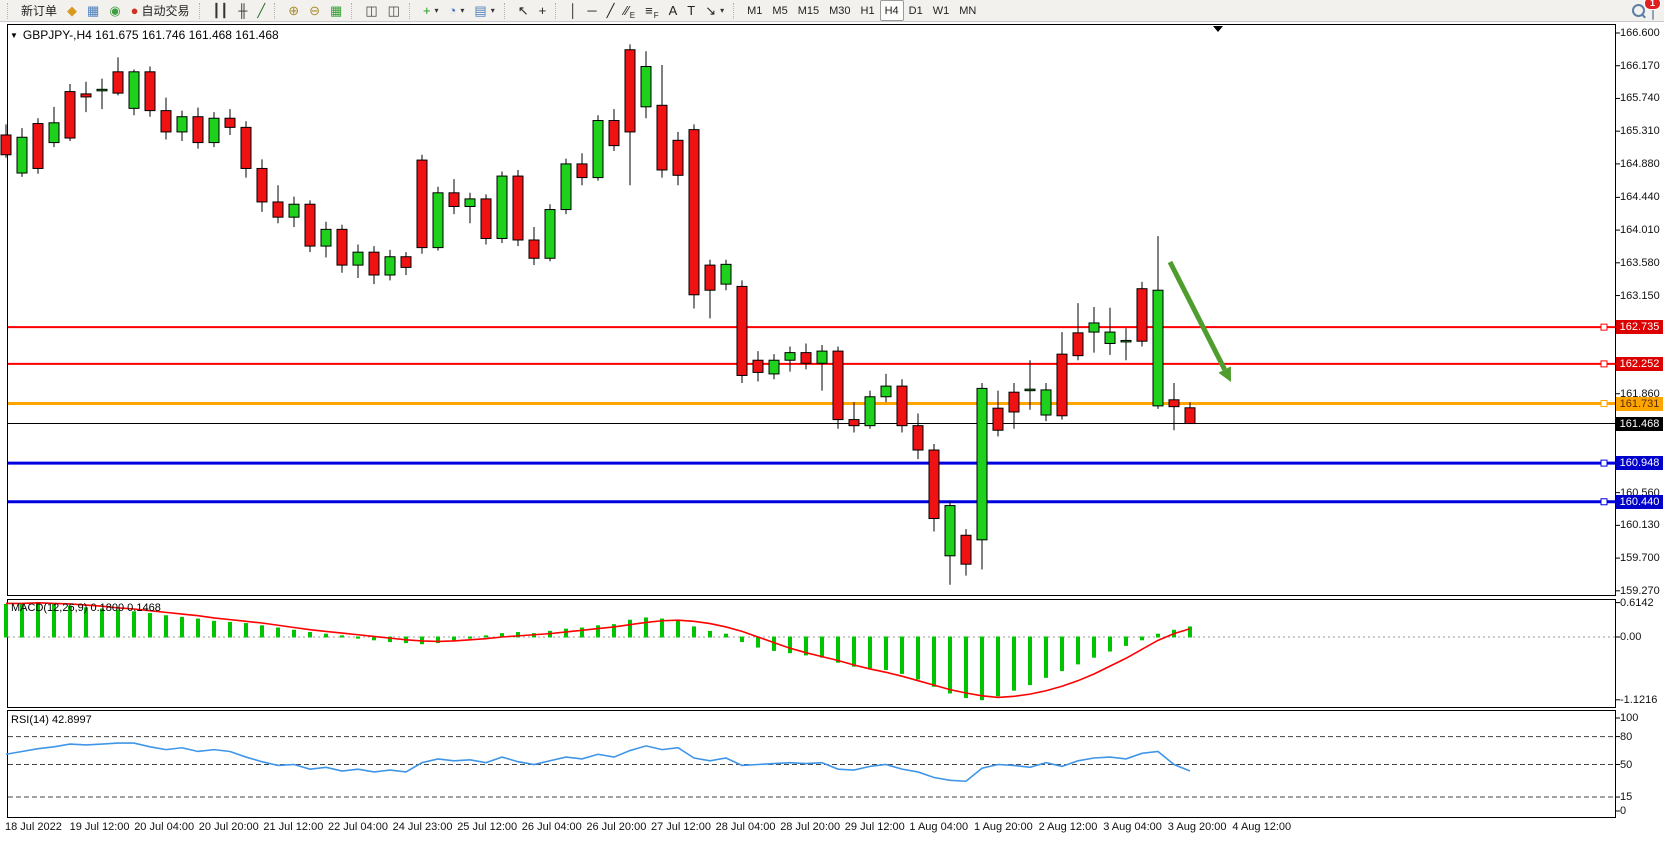 Image resolution: width=1664 pixels, height=841 pixels. Describe the element at coordinates (51, 720) in the screenshot. I see `rsi-indicator-label: RSI(14) 42.8997` at that location.